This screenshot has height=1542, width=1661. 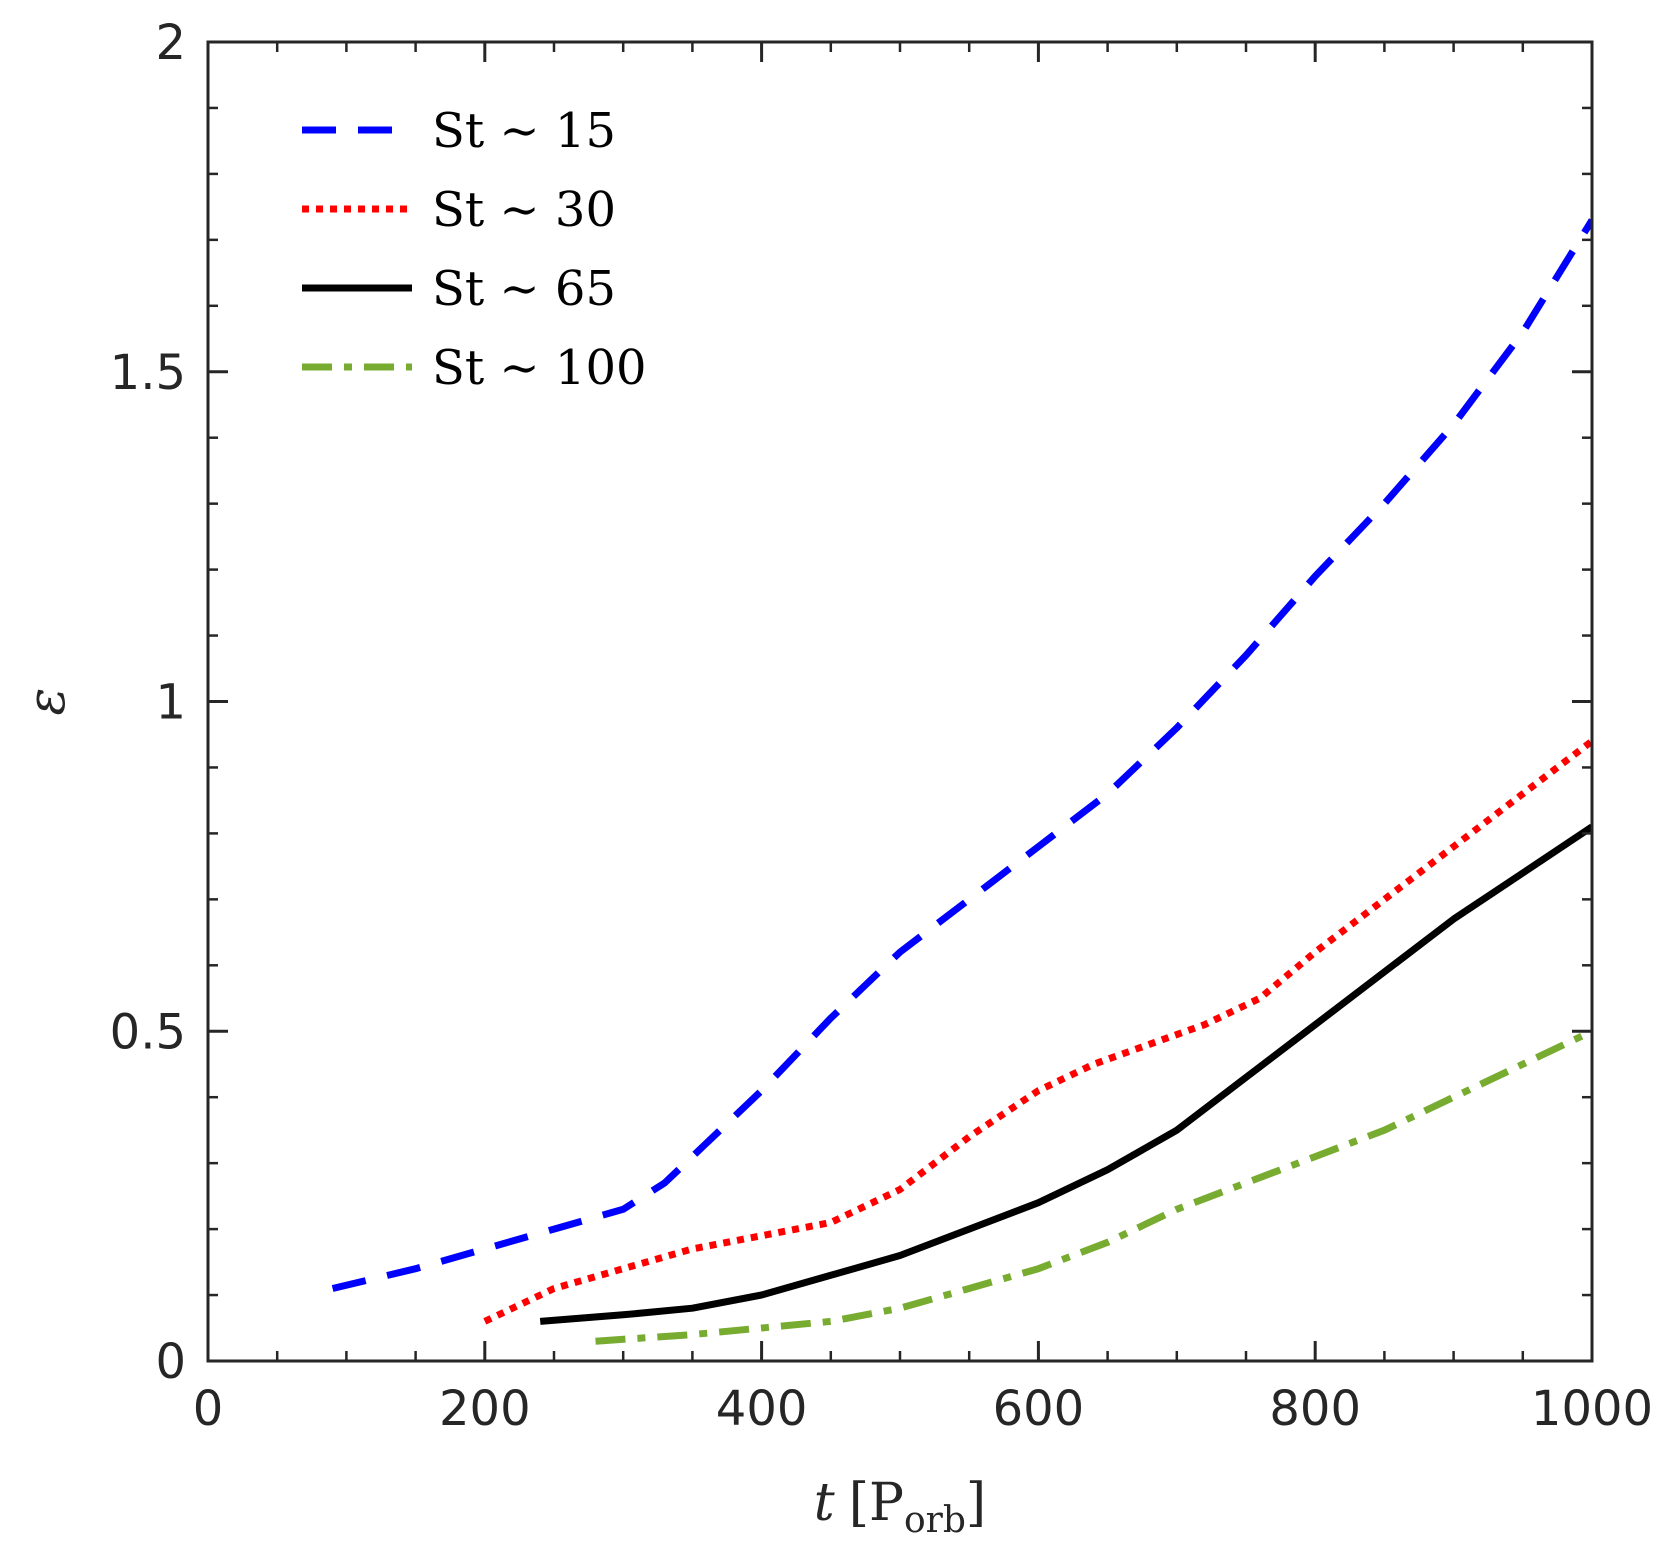 I want to click on x-axis-label-sub: orb, so click(x=935, y=1520).